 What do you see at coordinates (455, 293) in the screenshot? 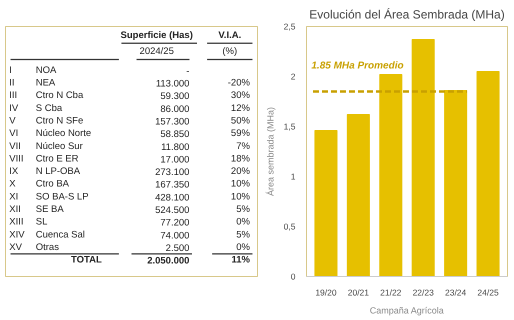
I see `x-tick-label: 23/24` at bounding box center [455, 293].